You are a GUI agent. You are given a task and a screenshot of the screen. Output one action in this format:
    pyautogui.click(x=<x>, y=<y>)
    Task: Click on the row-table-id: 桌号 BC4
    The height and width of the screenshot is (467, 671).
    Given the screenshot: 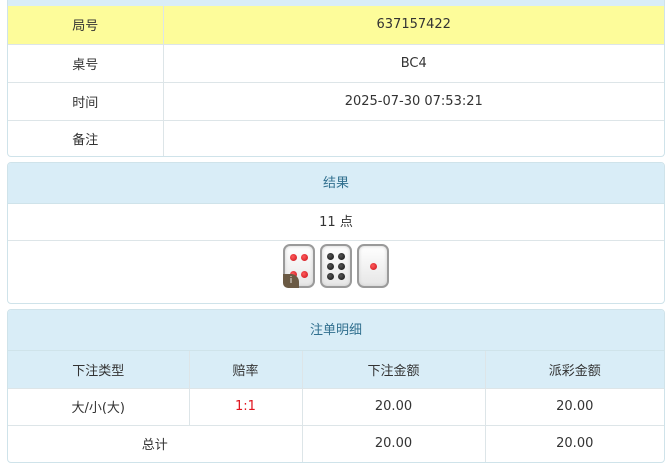 What is the action you would take?
    pyautogui.click(x=336, y=63)
    